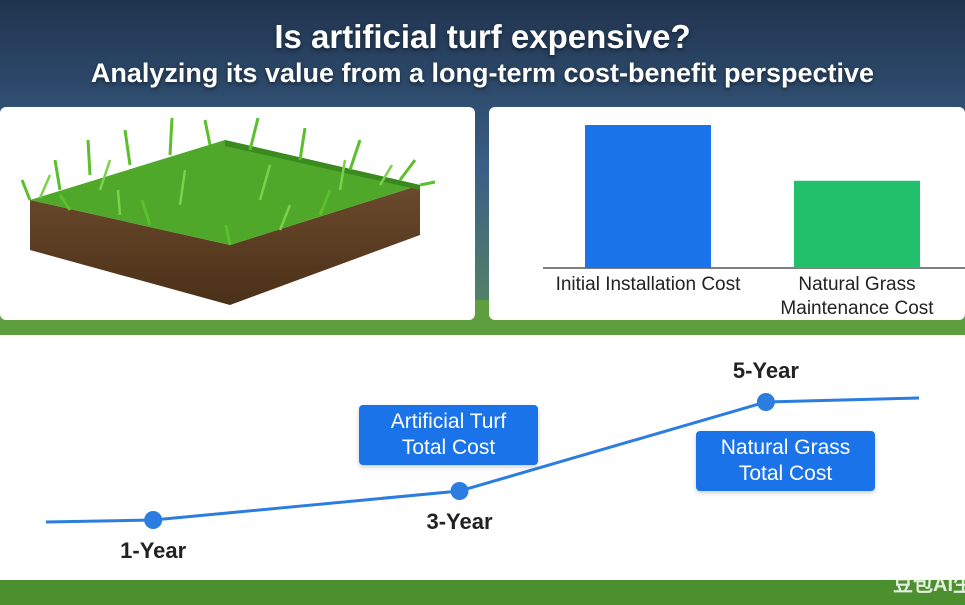 The width and height of the screenshot is (965, 605). I want to click on watermark: 豆包AI生, so click(929, 585).